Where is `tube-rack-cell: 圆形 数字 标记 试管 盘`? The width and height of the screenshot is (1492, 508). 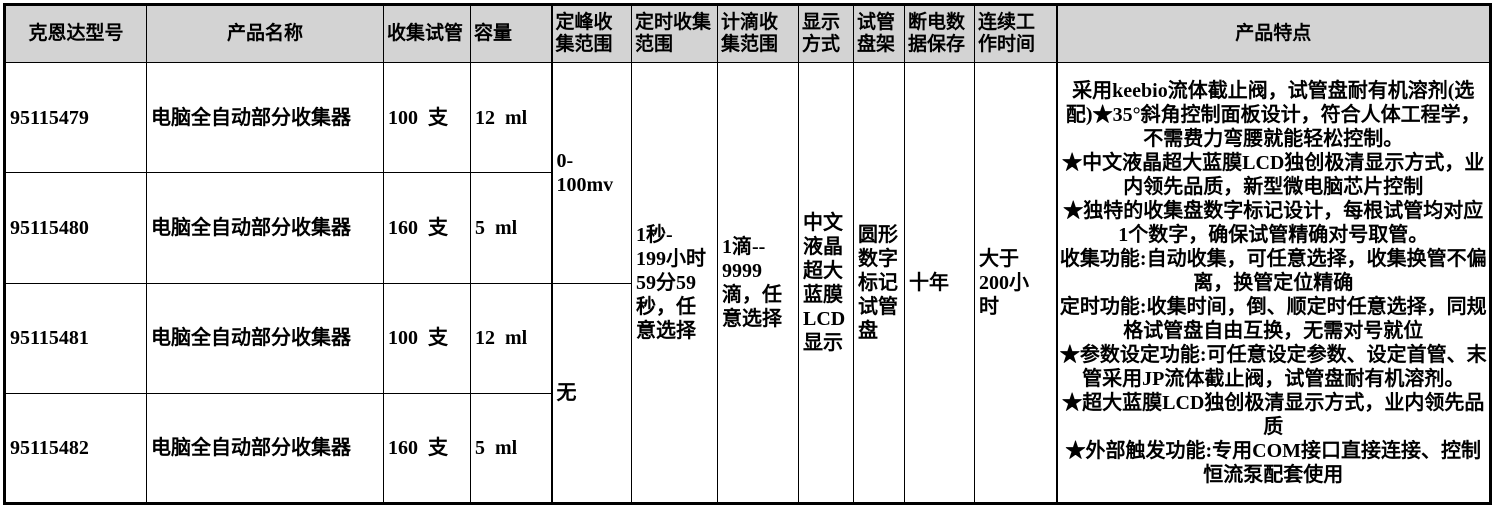 tube-rack-cell: 圆形 数字 标记 试管 盘 is located at coordinates (879, 283).